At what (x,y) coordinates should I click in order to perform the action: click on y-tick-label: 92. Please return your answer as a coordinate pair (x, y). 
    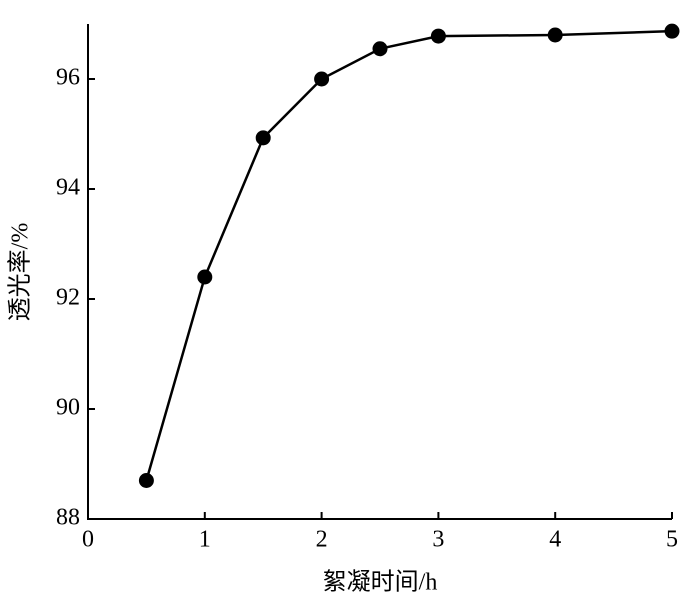
    Looking at the image, I should click on (68, 298).